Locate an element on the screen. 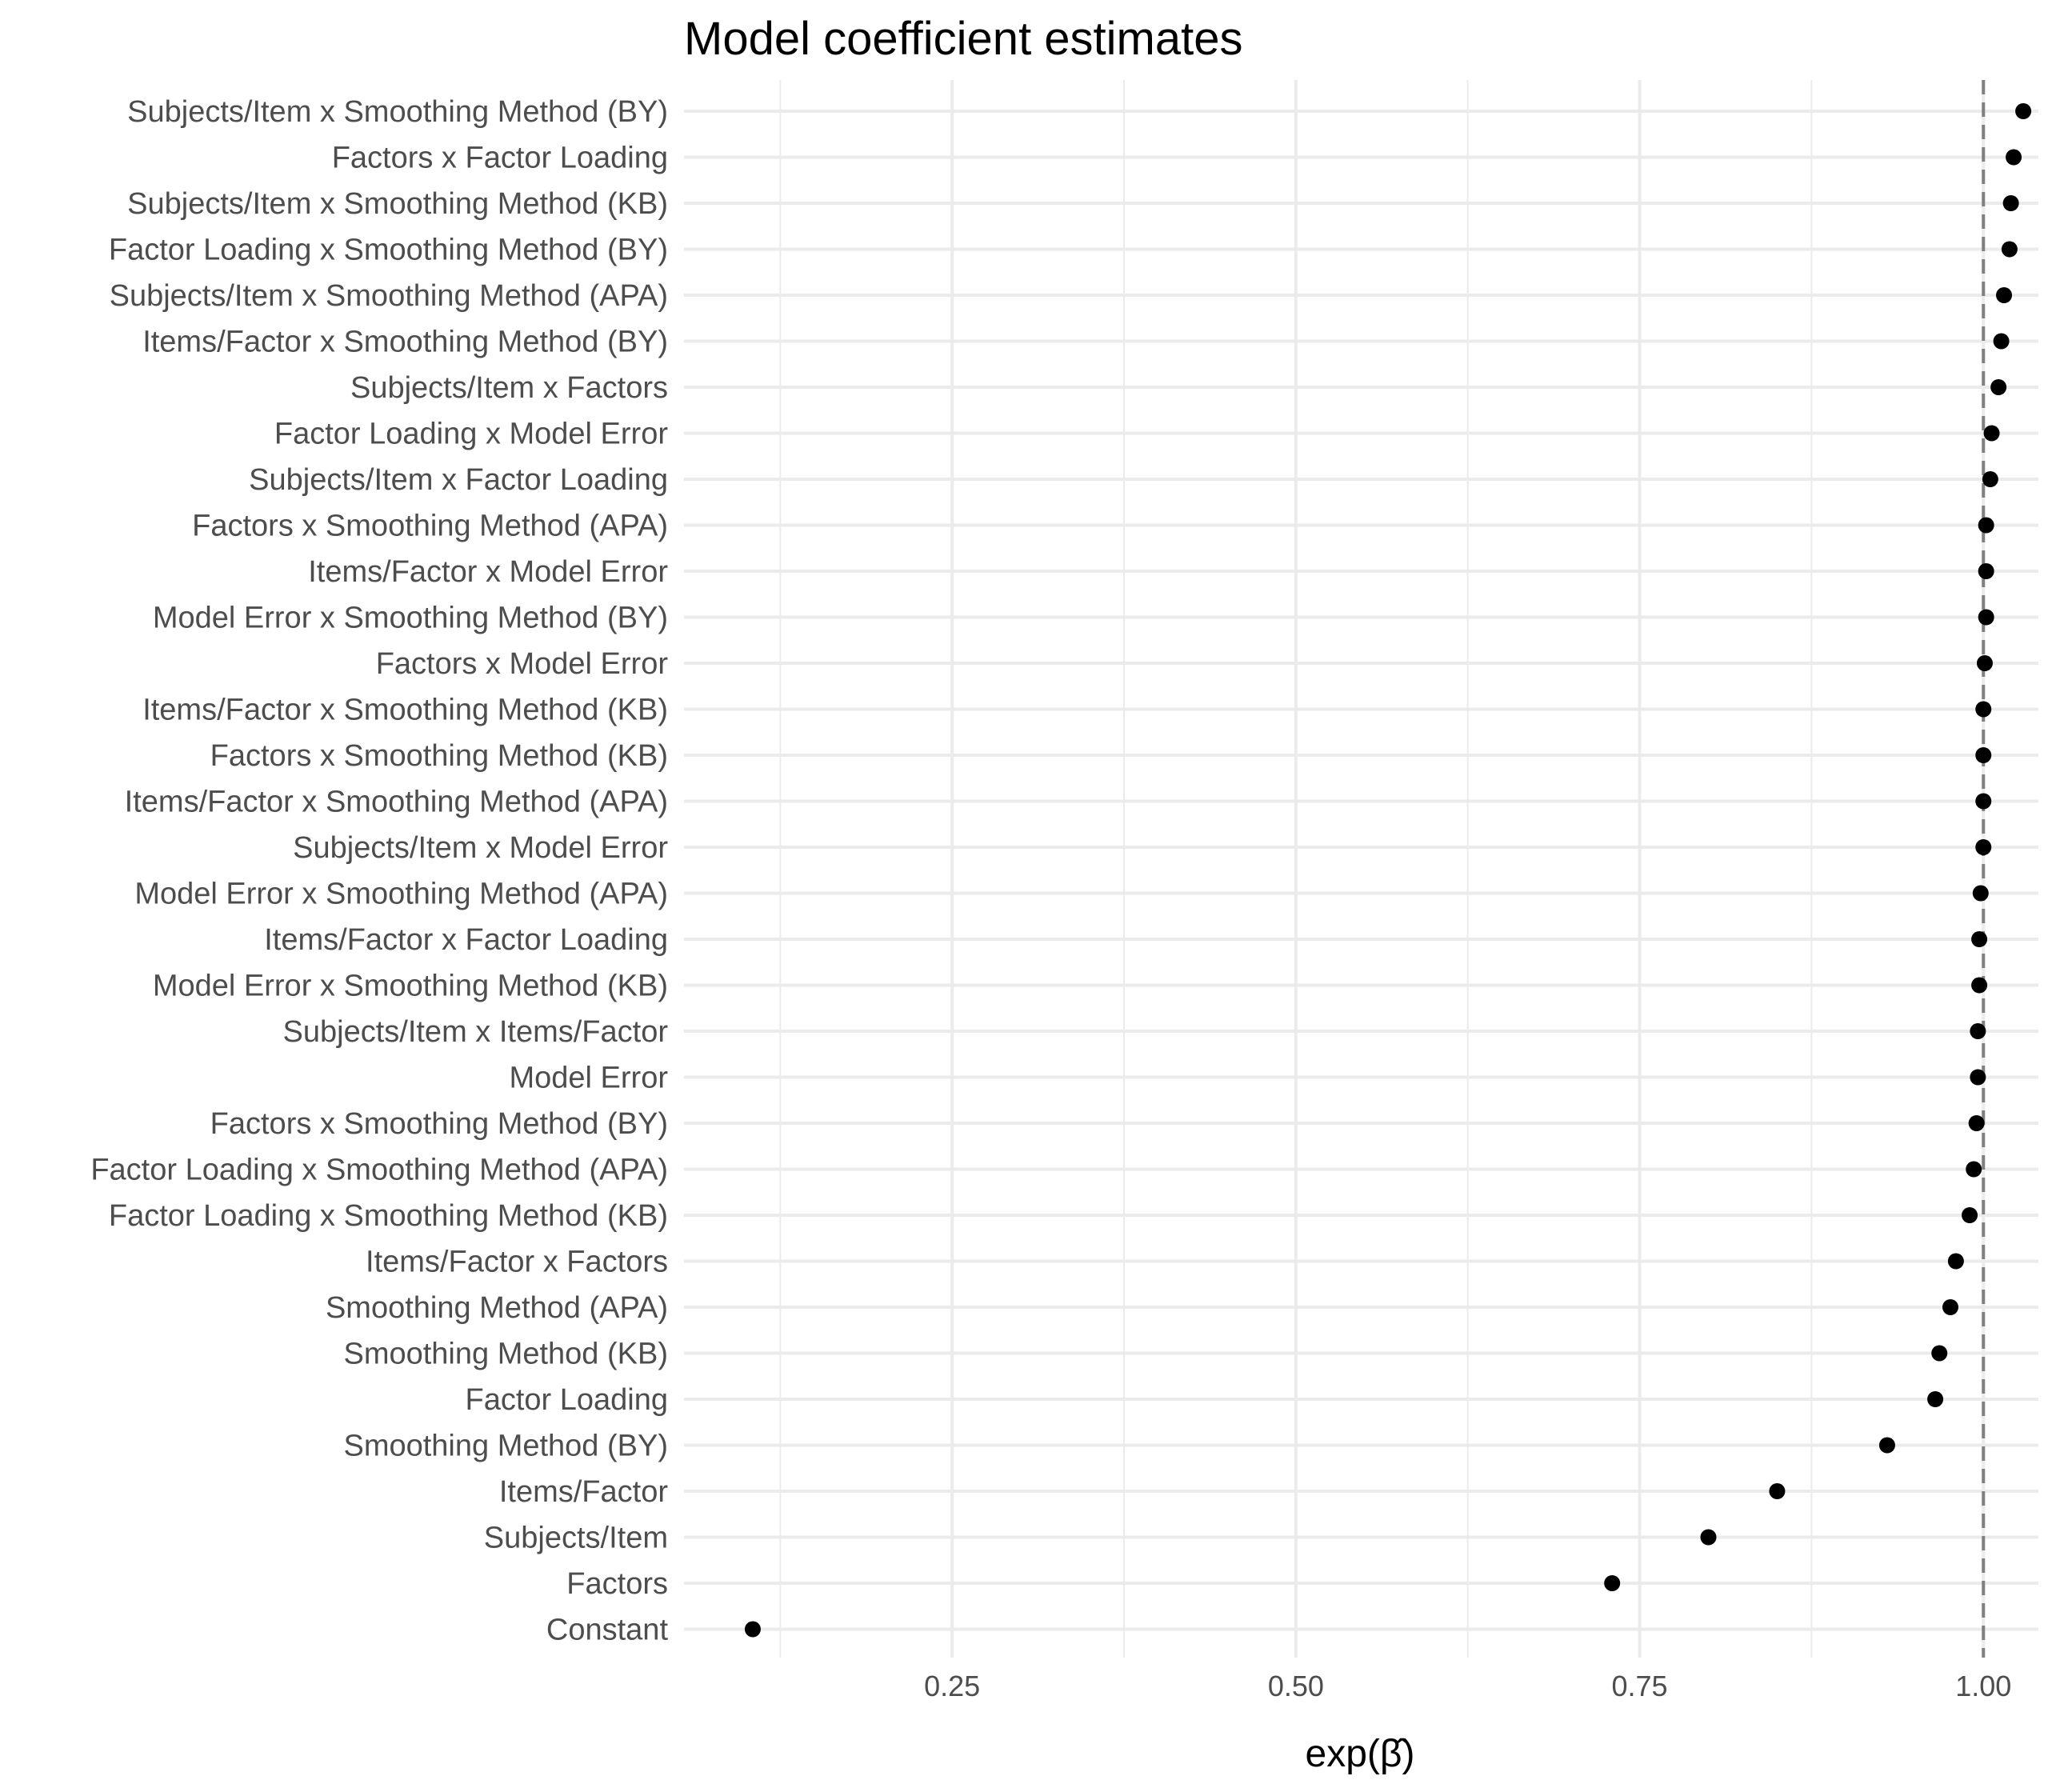  y-tick-label: Items/Factor x Model Error is located at coordinates (488, 572).